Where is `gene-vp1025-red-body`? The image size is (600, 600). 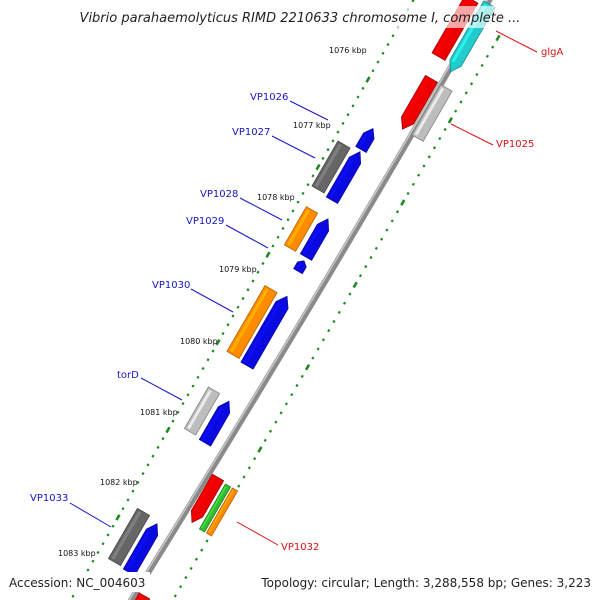 gene-vp1025-red-body is located at coordinates (420, 102).